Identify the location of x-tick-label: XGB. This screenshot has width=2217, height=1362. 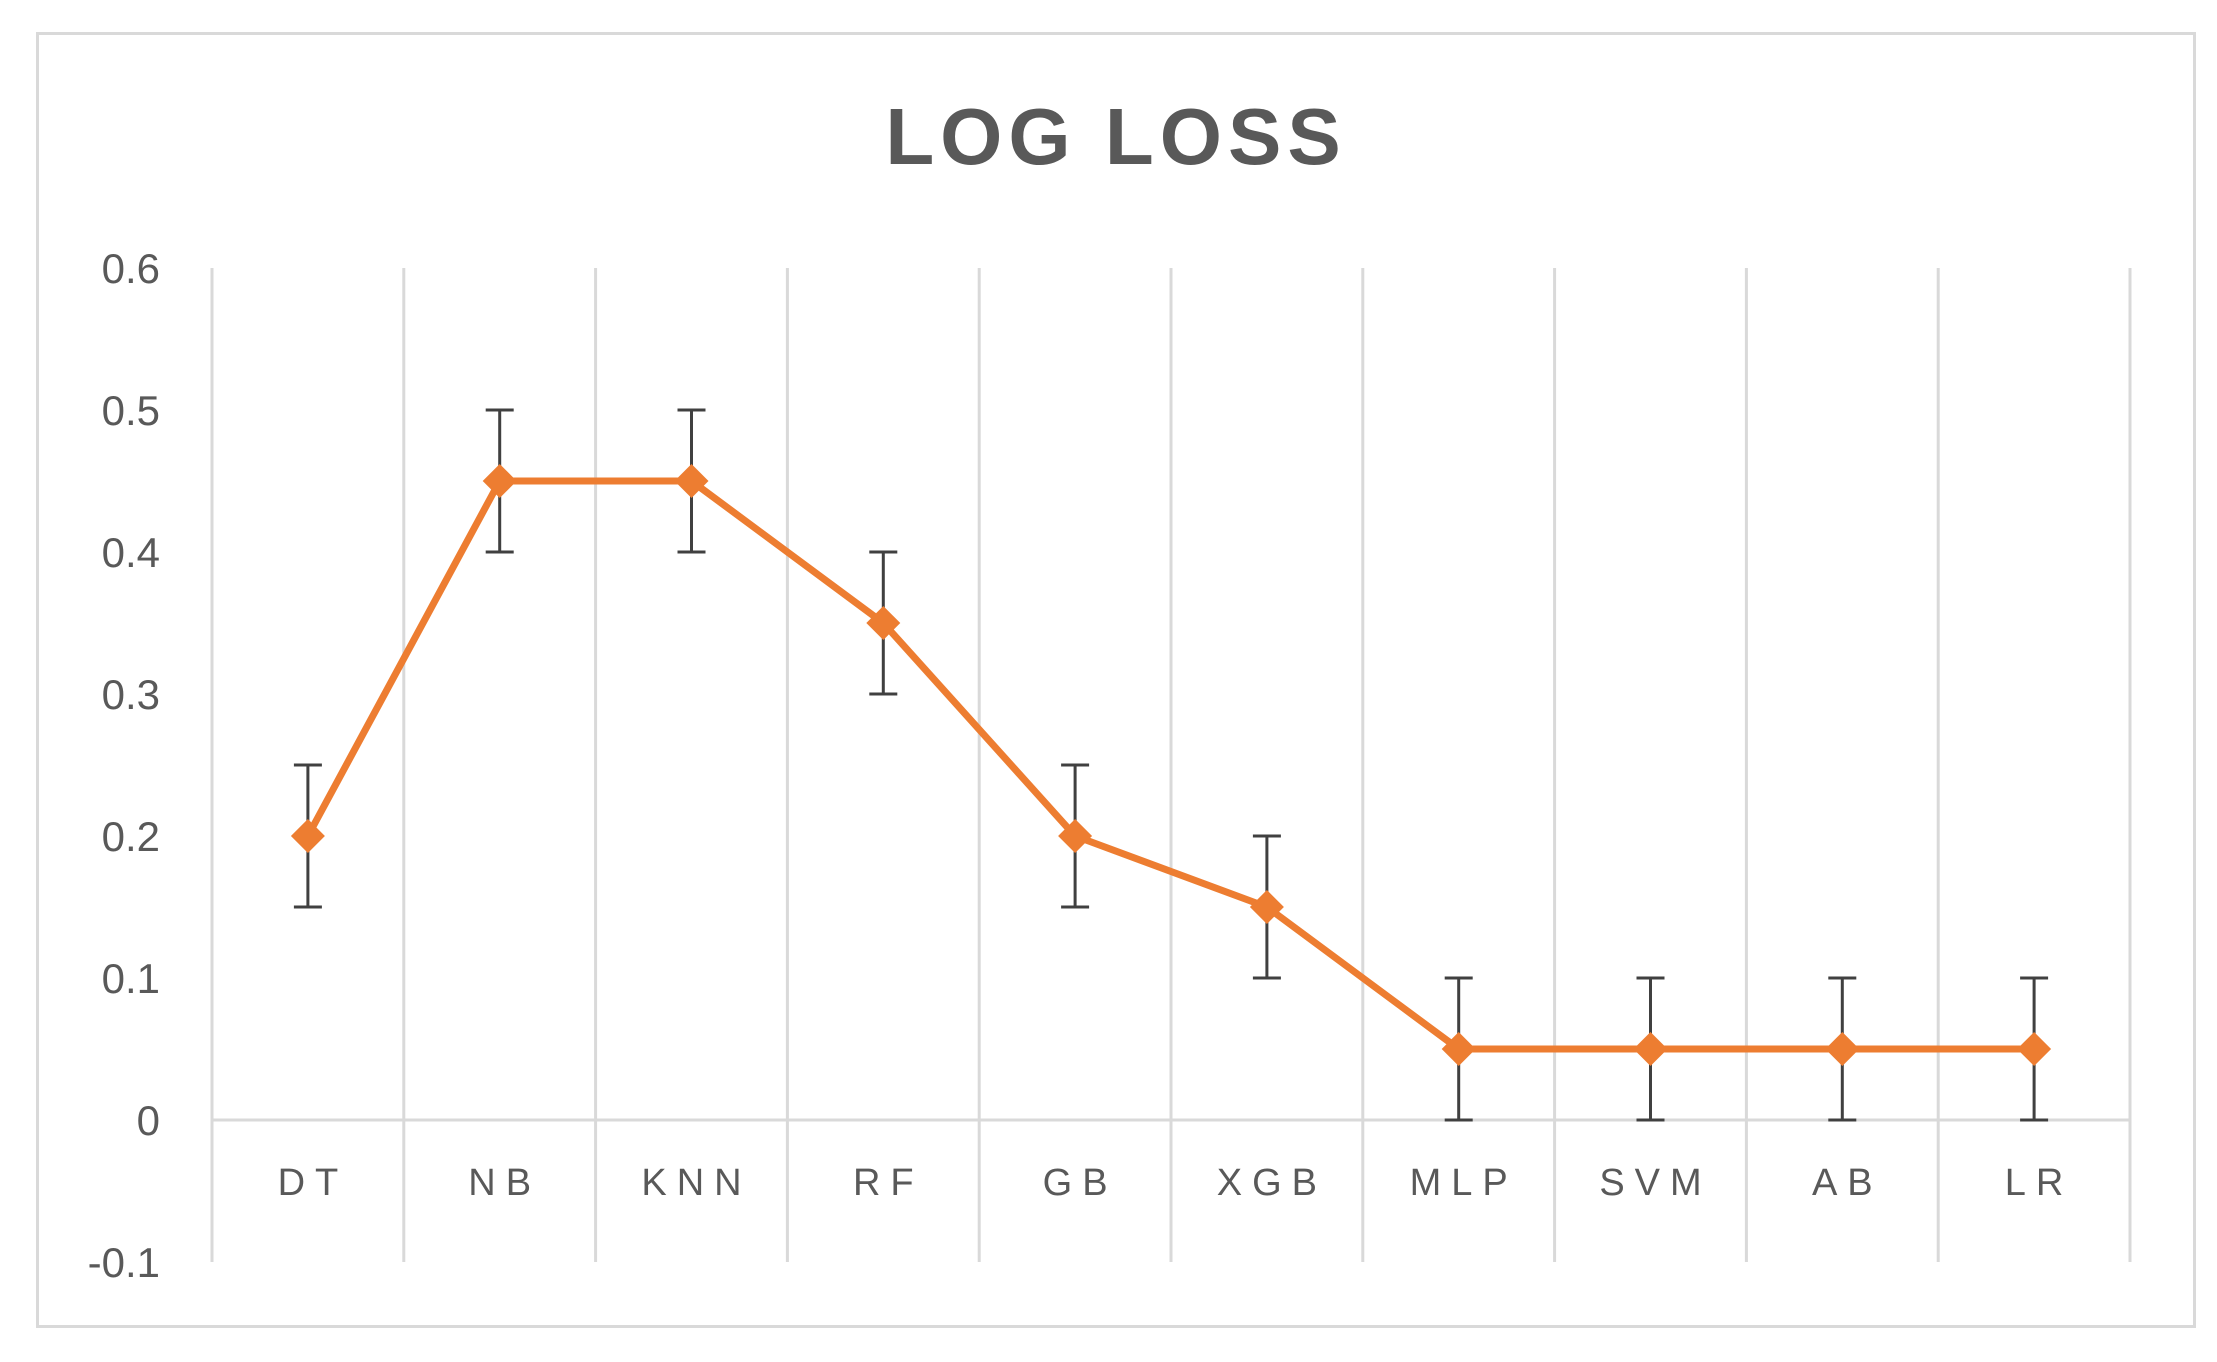
(1272, 1183).